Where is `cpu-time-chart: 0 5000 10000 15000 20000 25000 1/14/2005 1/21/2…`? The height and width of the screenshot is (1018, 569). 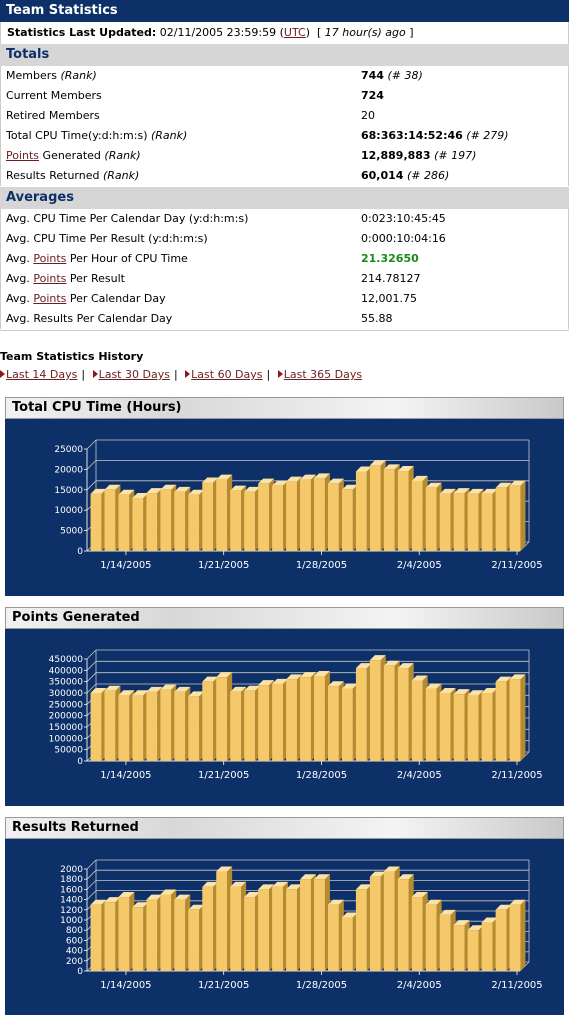 cpu-time-chart: 0 5000 10000 15000 20000 25000 1/14/2005 1/21/2… is located at coordinates (298, 505).